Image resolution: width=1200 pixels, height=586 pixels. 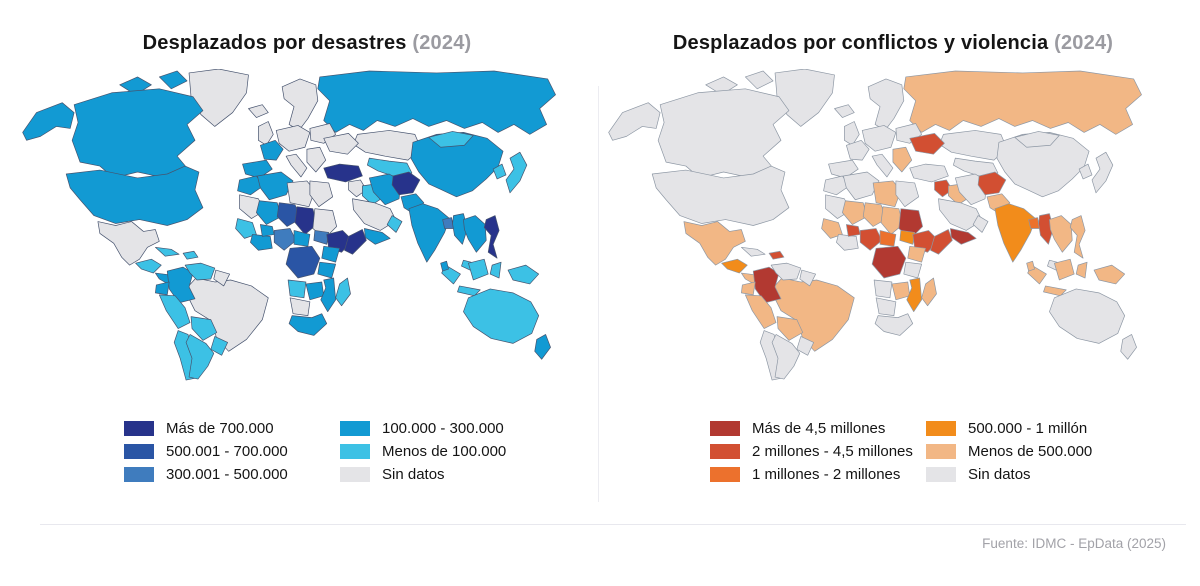 I want to click on legend-item-disasters-cat1: Más de 700.000, so click(x=232, y=428).